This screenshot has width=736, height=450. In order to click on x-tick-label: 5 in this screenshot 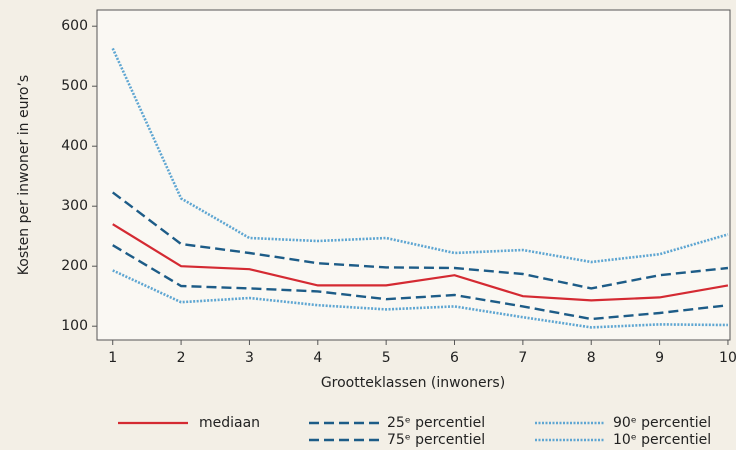, I will do `click(386, 358)`.